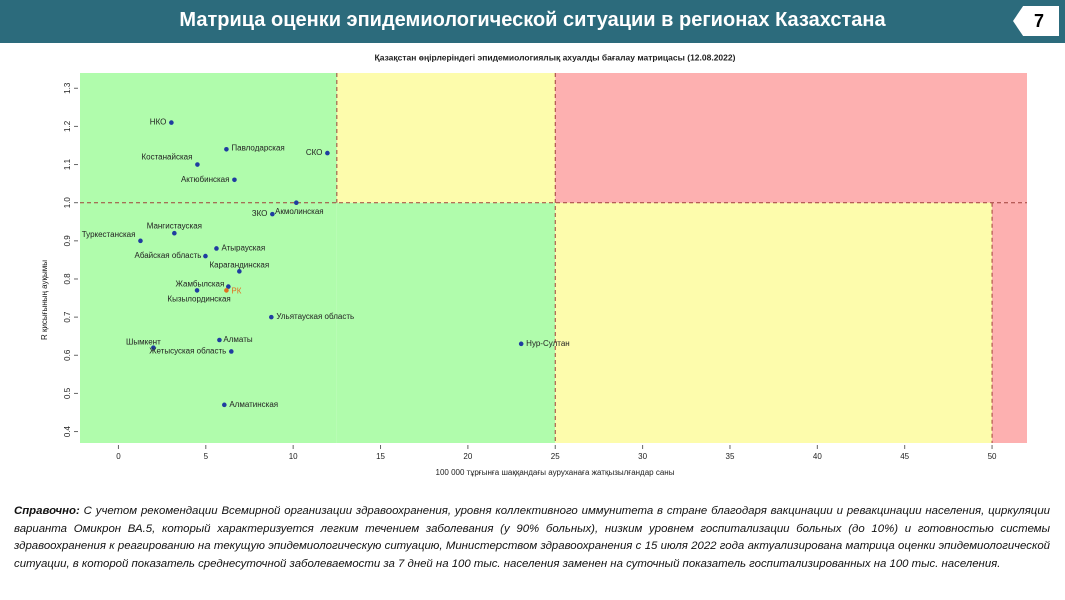  I want to click on point-label: Нур-Султан, so click(548, 343).